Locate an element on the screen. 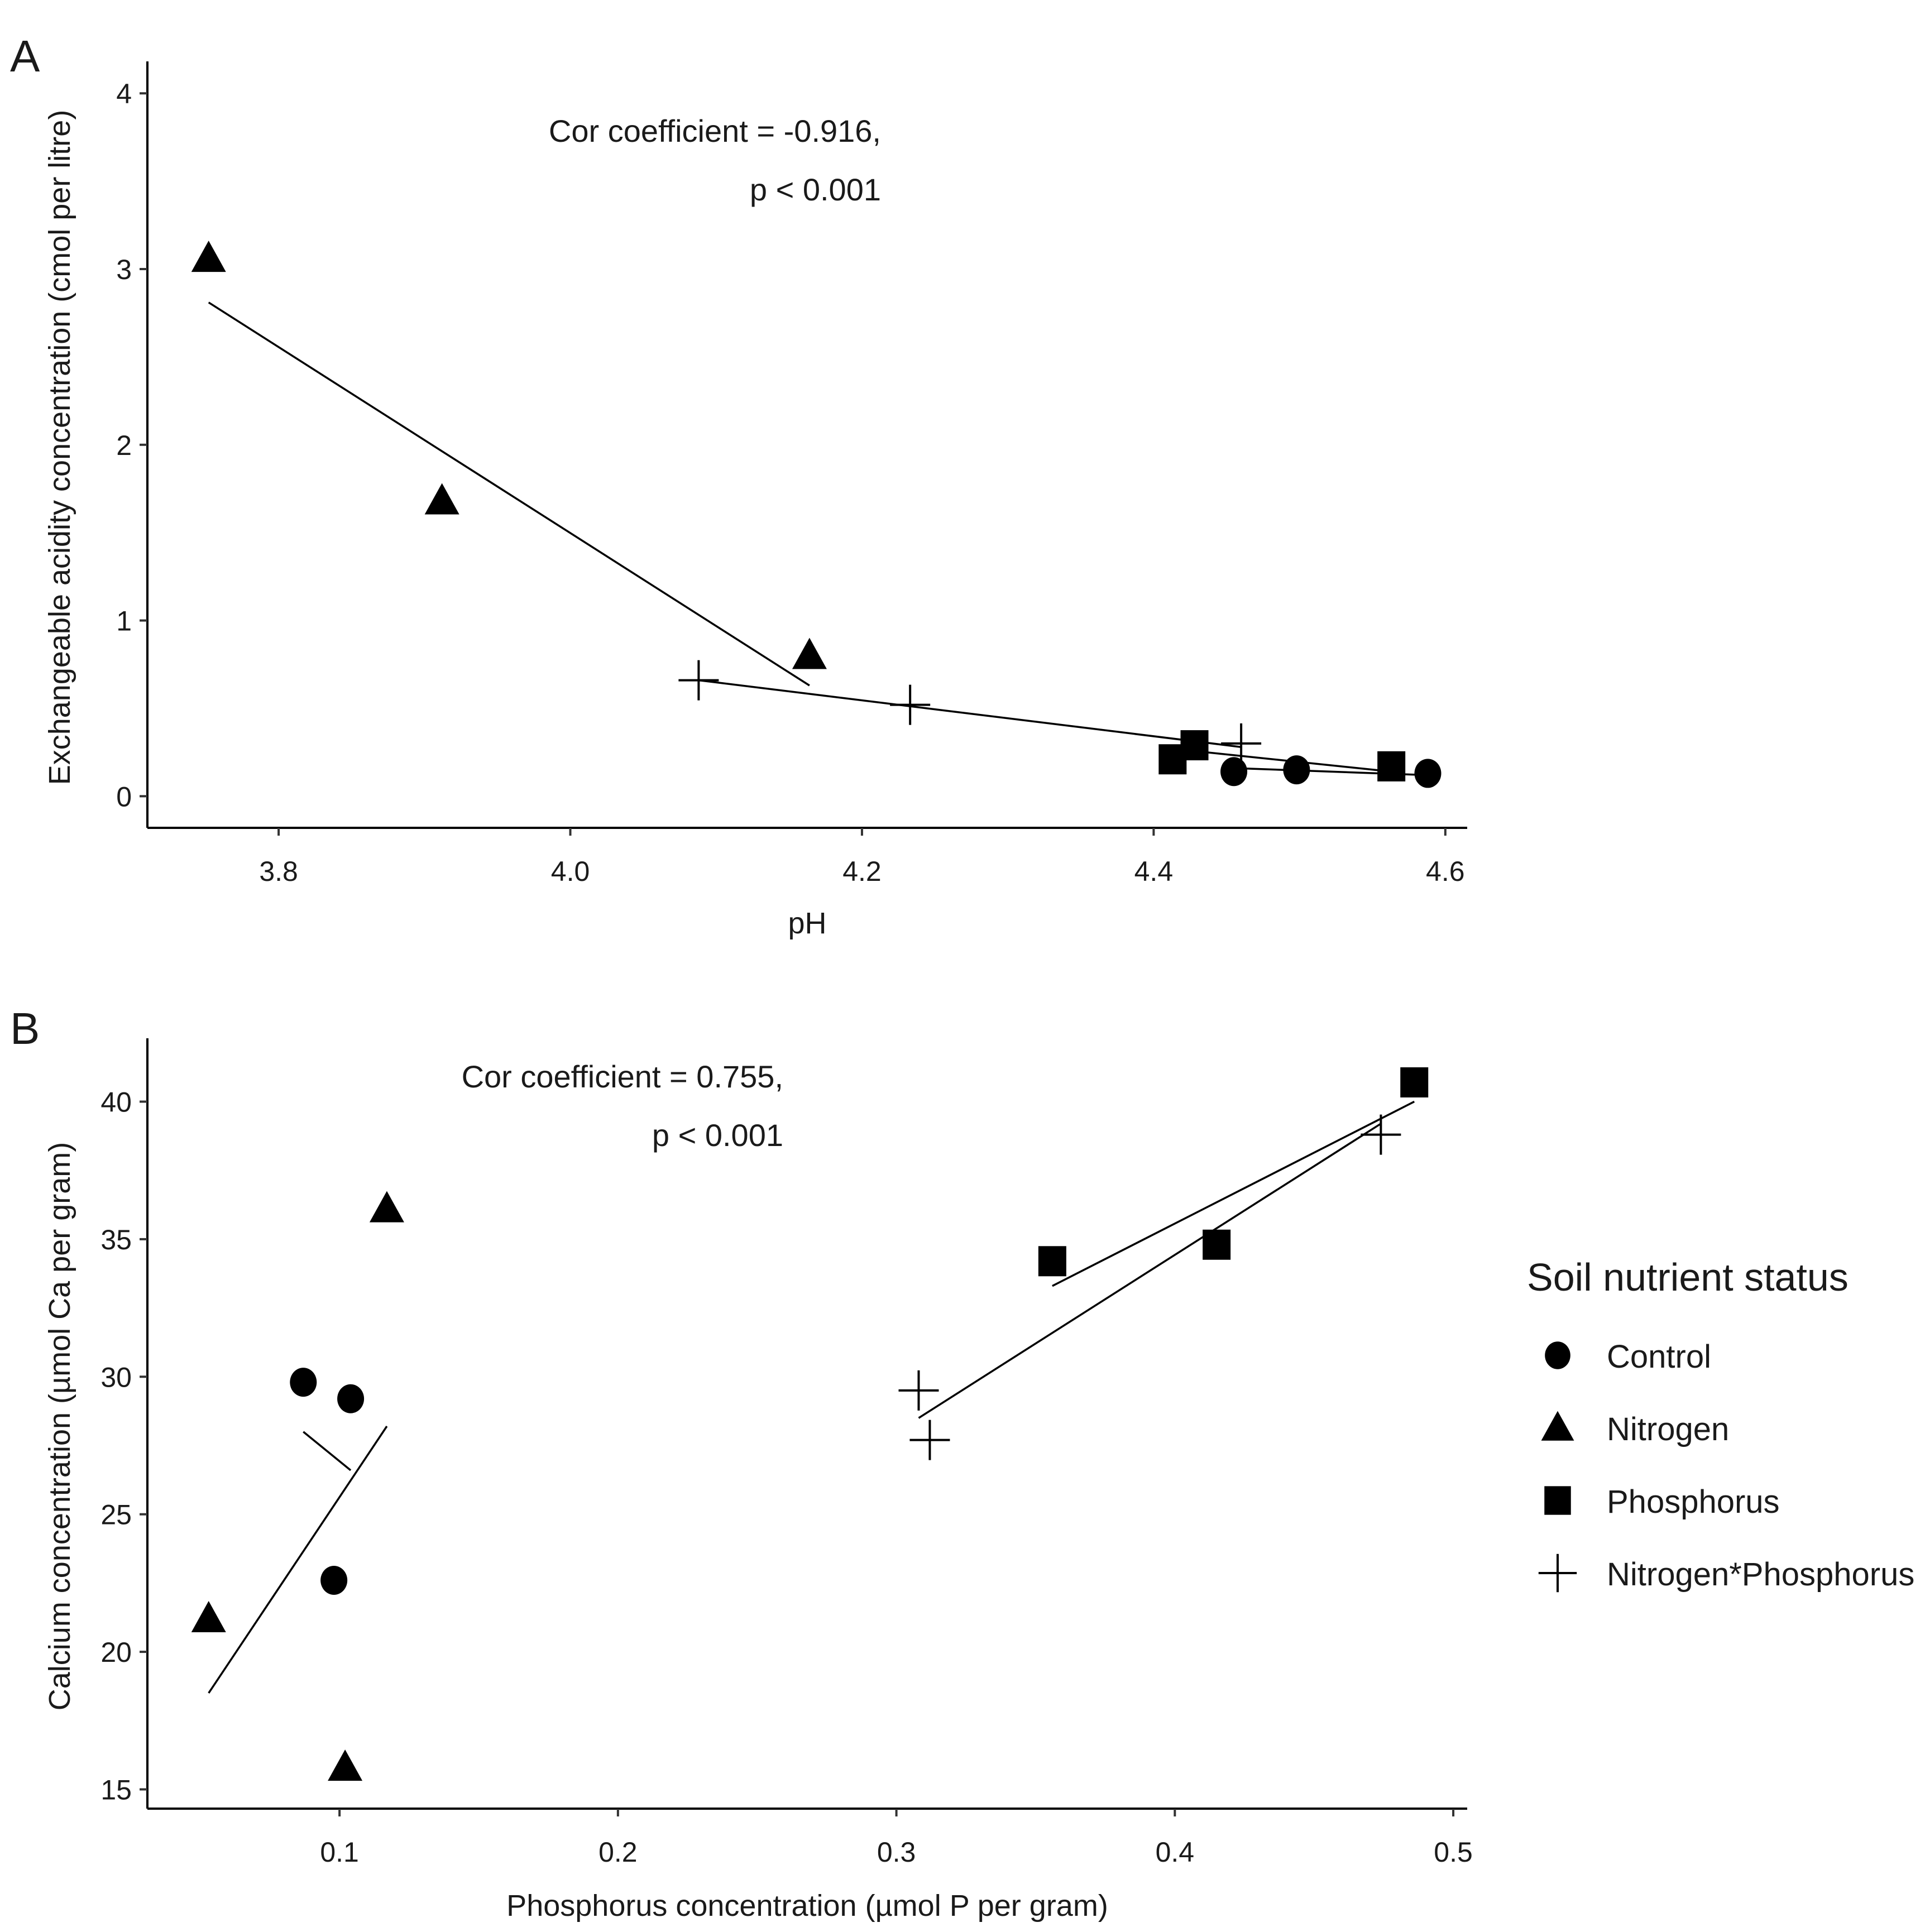 Image resolution: width=1925 pixels, height=1932 pixels. panel-b-fit-line-nitrogen-phosphorus is located at coordinates (1150, 1271).